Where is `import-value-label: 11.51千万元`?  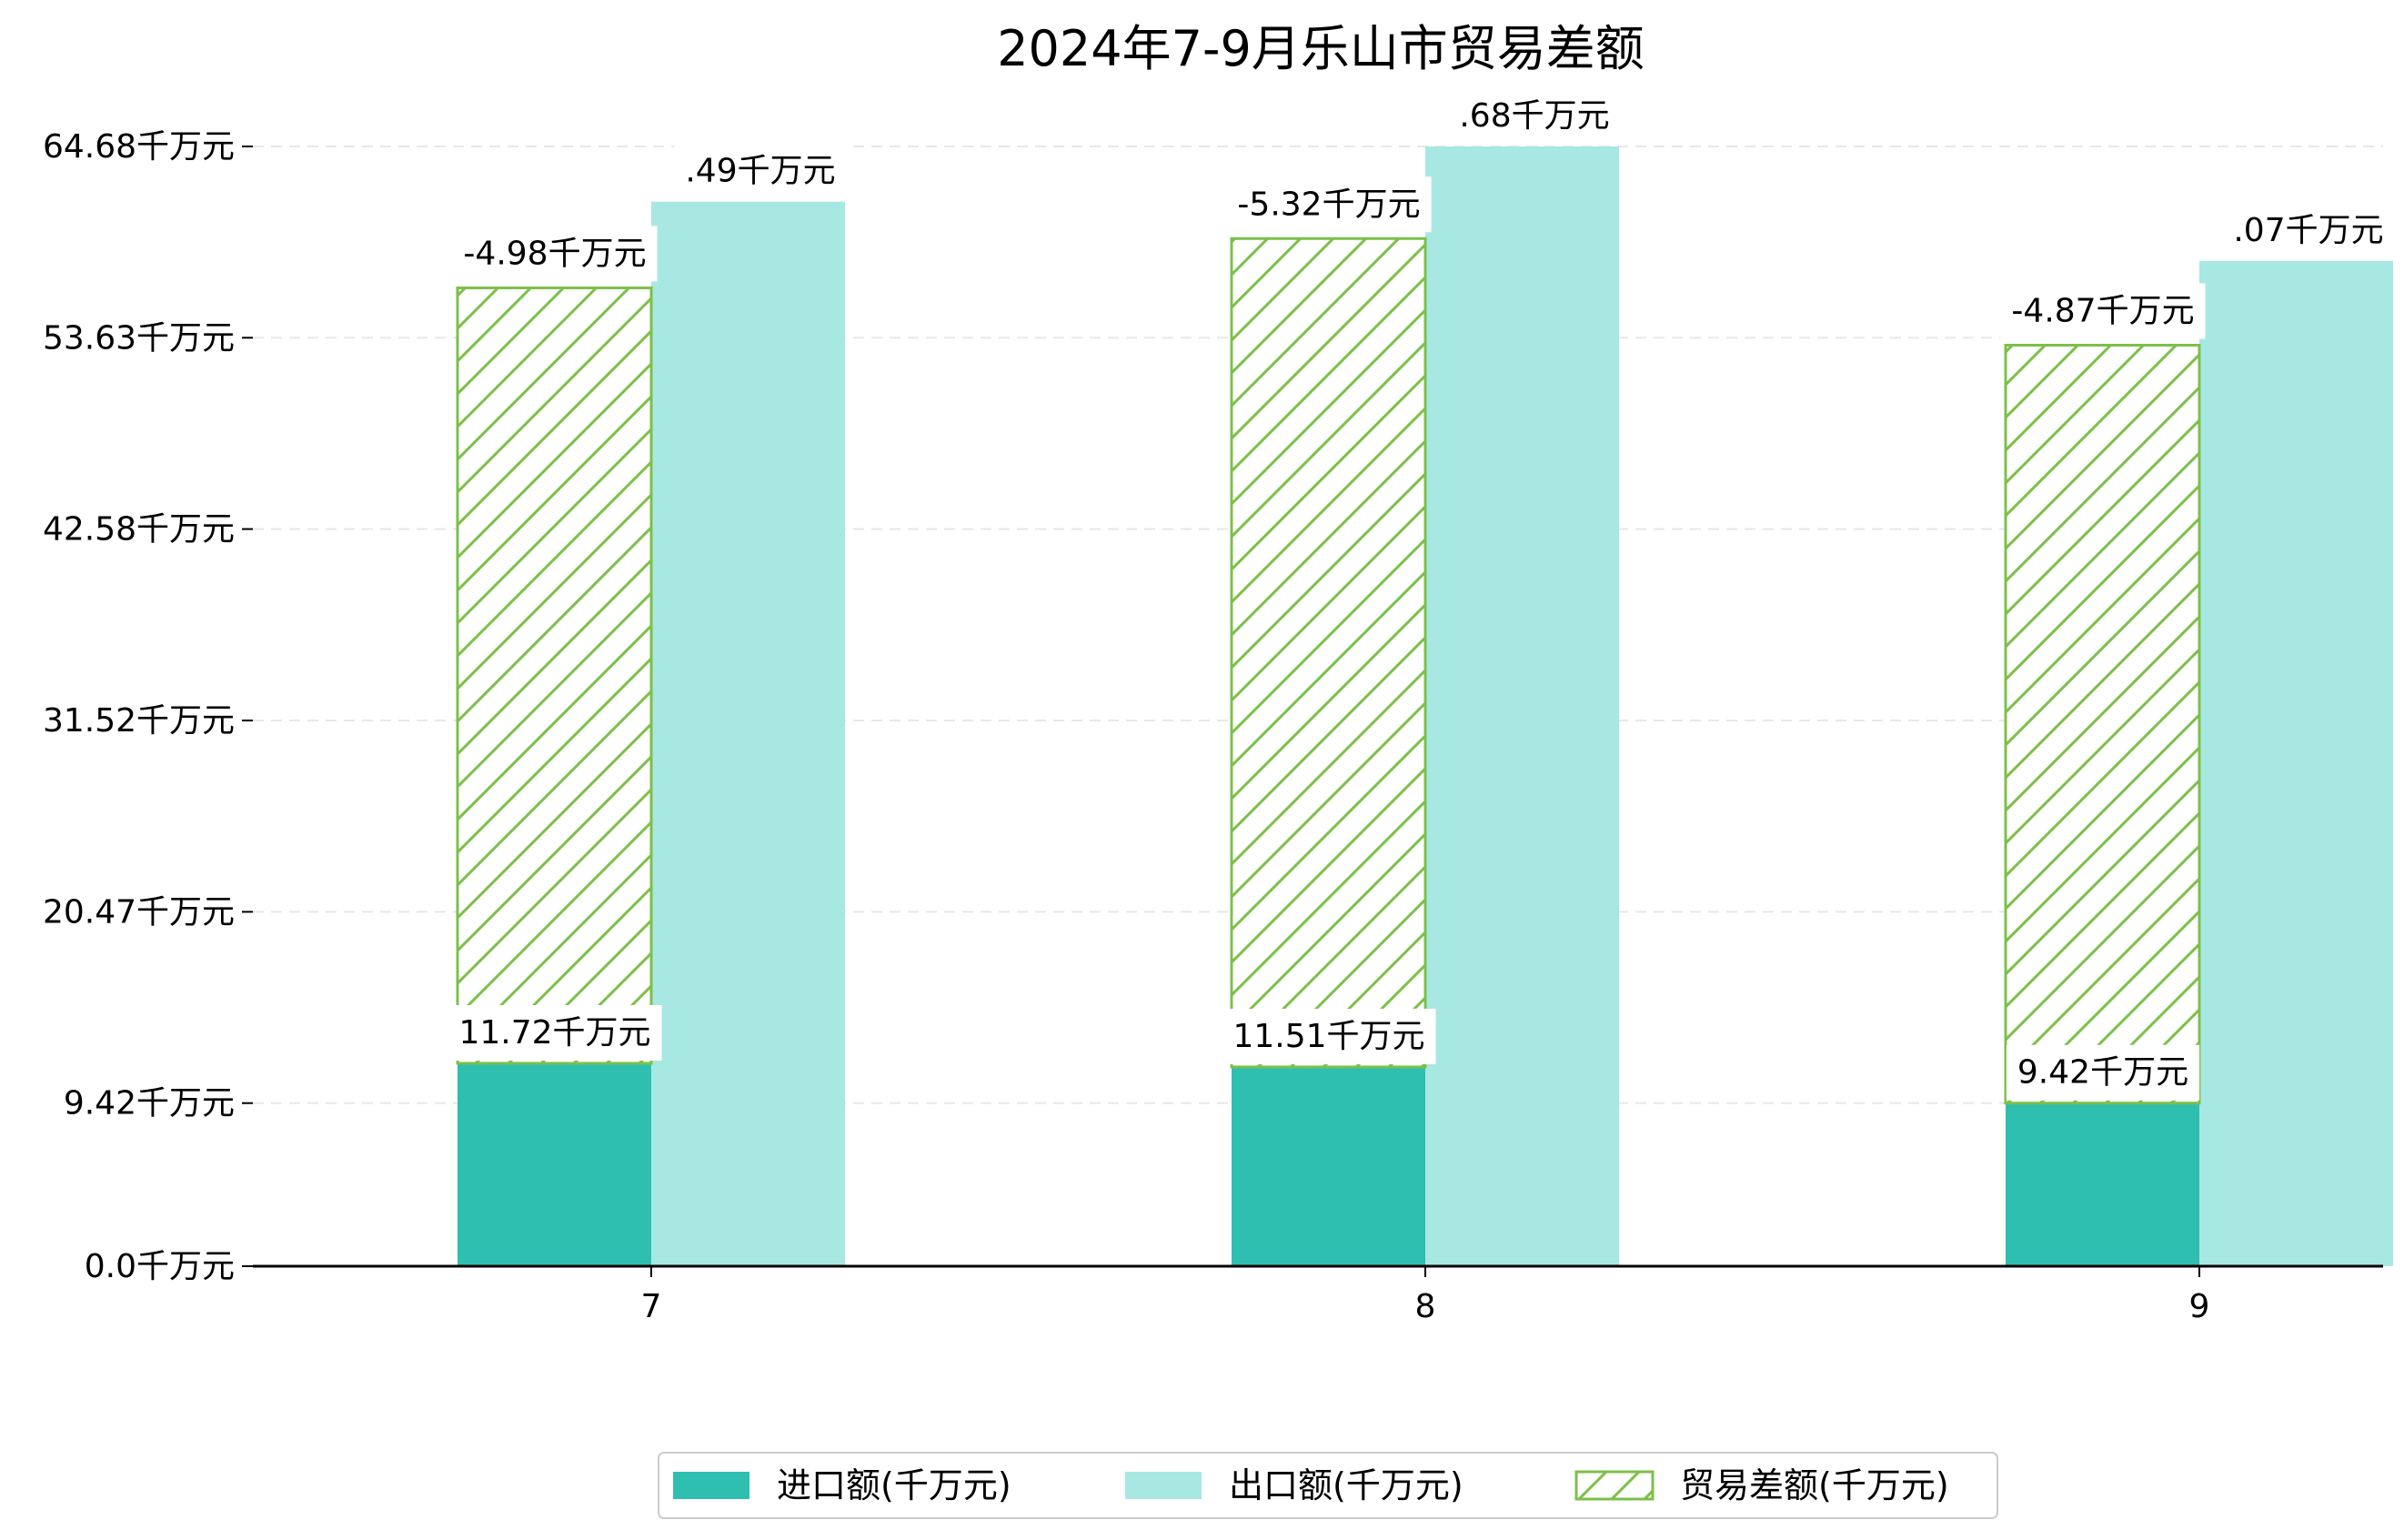 import-value-label: 11.51千万元 is located at coordinates (1328, 1036).